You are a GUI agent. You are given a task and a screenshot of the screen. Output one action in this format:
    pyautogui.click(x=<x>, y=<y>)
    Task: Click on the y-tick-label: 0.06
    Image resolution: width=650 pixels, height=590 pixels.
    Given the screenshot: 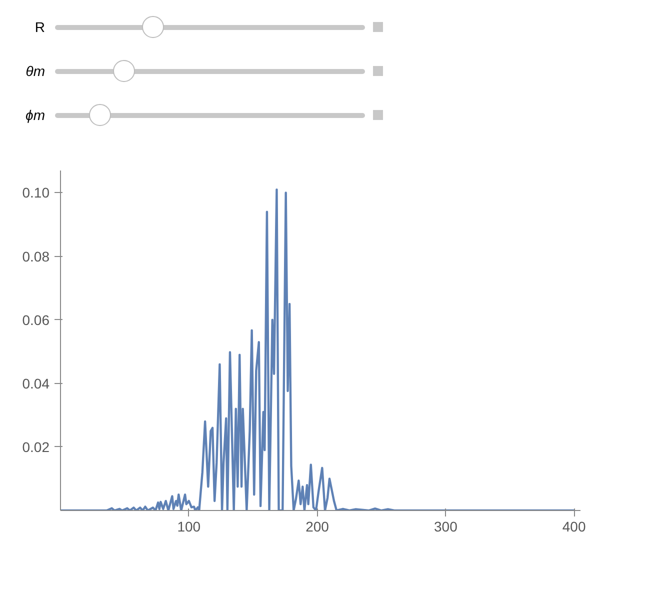 What is the action you would take?
    pyautogui.click(x=36, y=320)
    